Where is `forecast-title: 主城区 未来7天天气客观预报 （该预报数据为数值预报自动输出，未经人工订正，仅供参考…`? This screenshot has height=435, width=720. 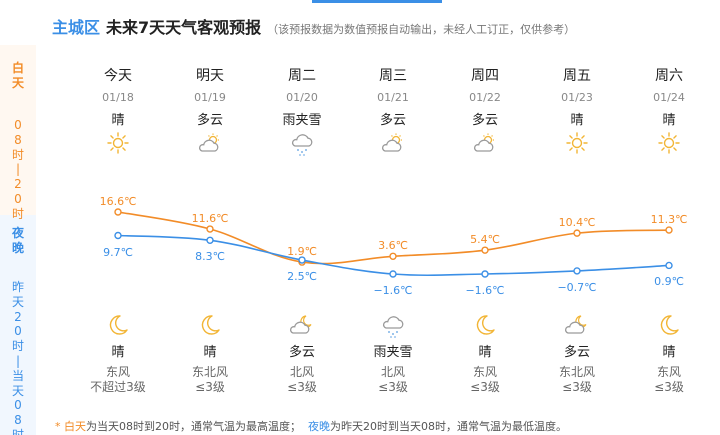
forecast-title: 主城区 未来7天天气客观预报 （该预报数据为数值预报自动输出，未经人工订正，仅供参考… is located at coordinates (313, 26).